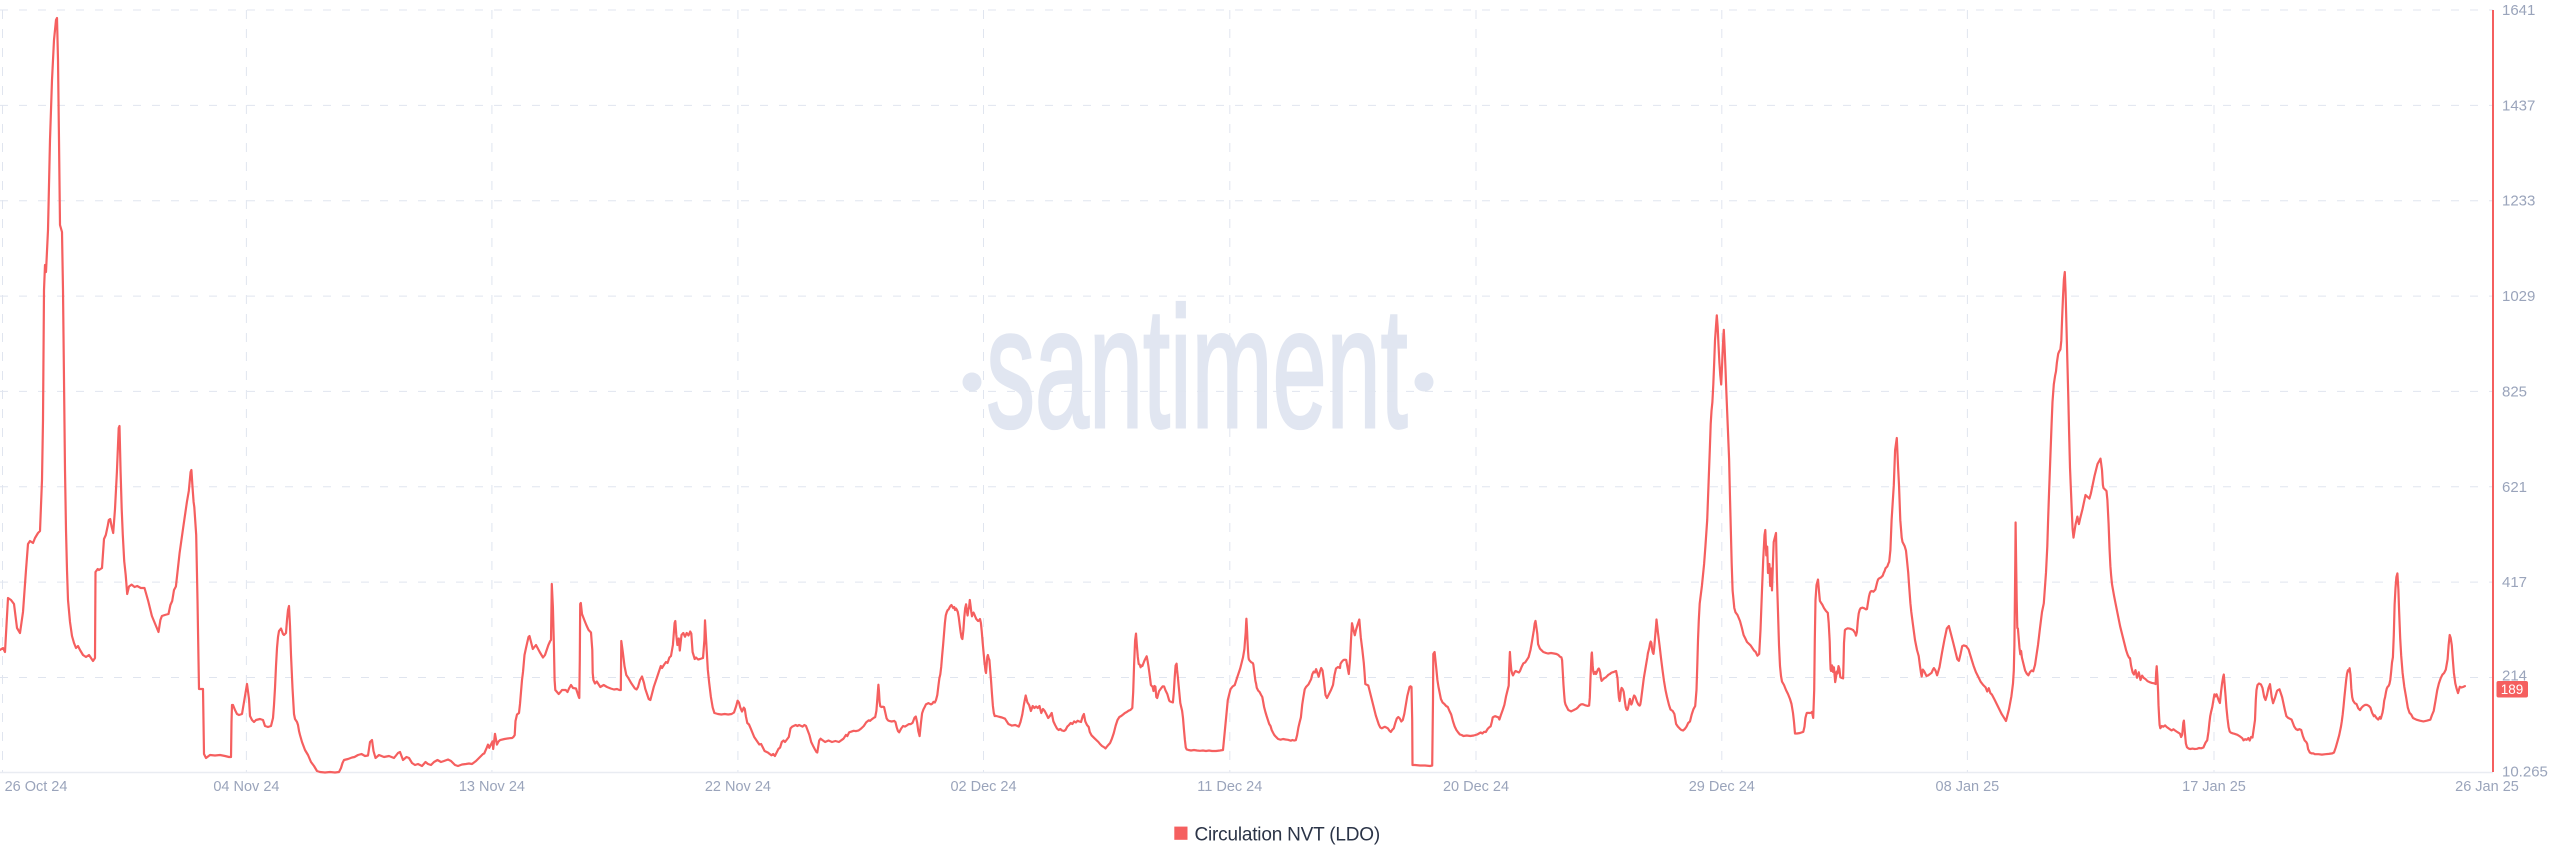 The image size is (2560, 867). I want to click on svg-text: 26 Jan 25, so click(2487, 787).